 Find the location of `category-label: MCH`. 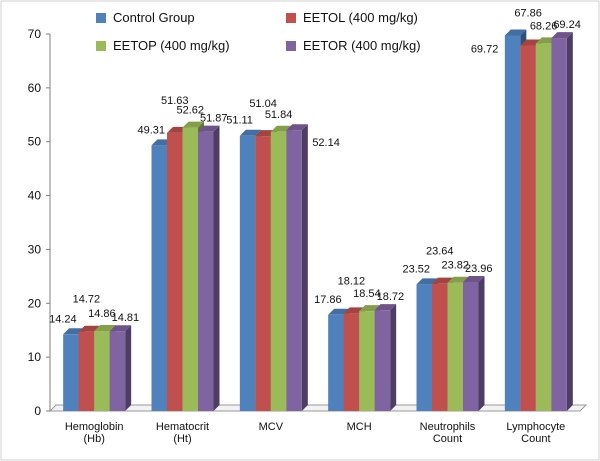

category-label: MCH is located at coordinates (359, 427).